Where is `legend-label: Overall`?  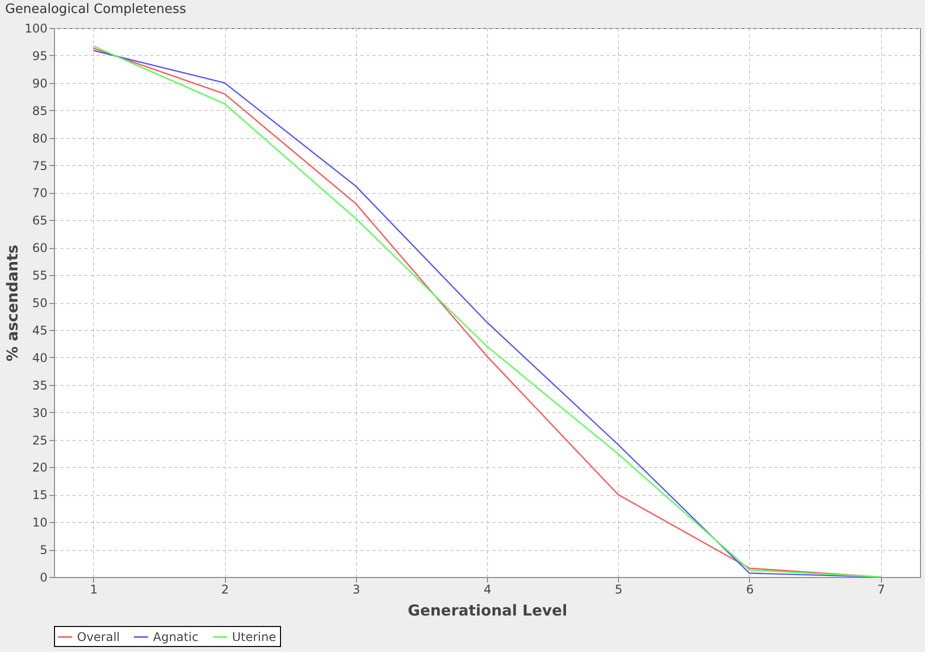 legend-label: Overall is located at coordinates (98, 637).